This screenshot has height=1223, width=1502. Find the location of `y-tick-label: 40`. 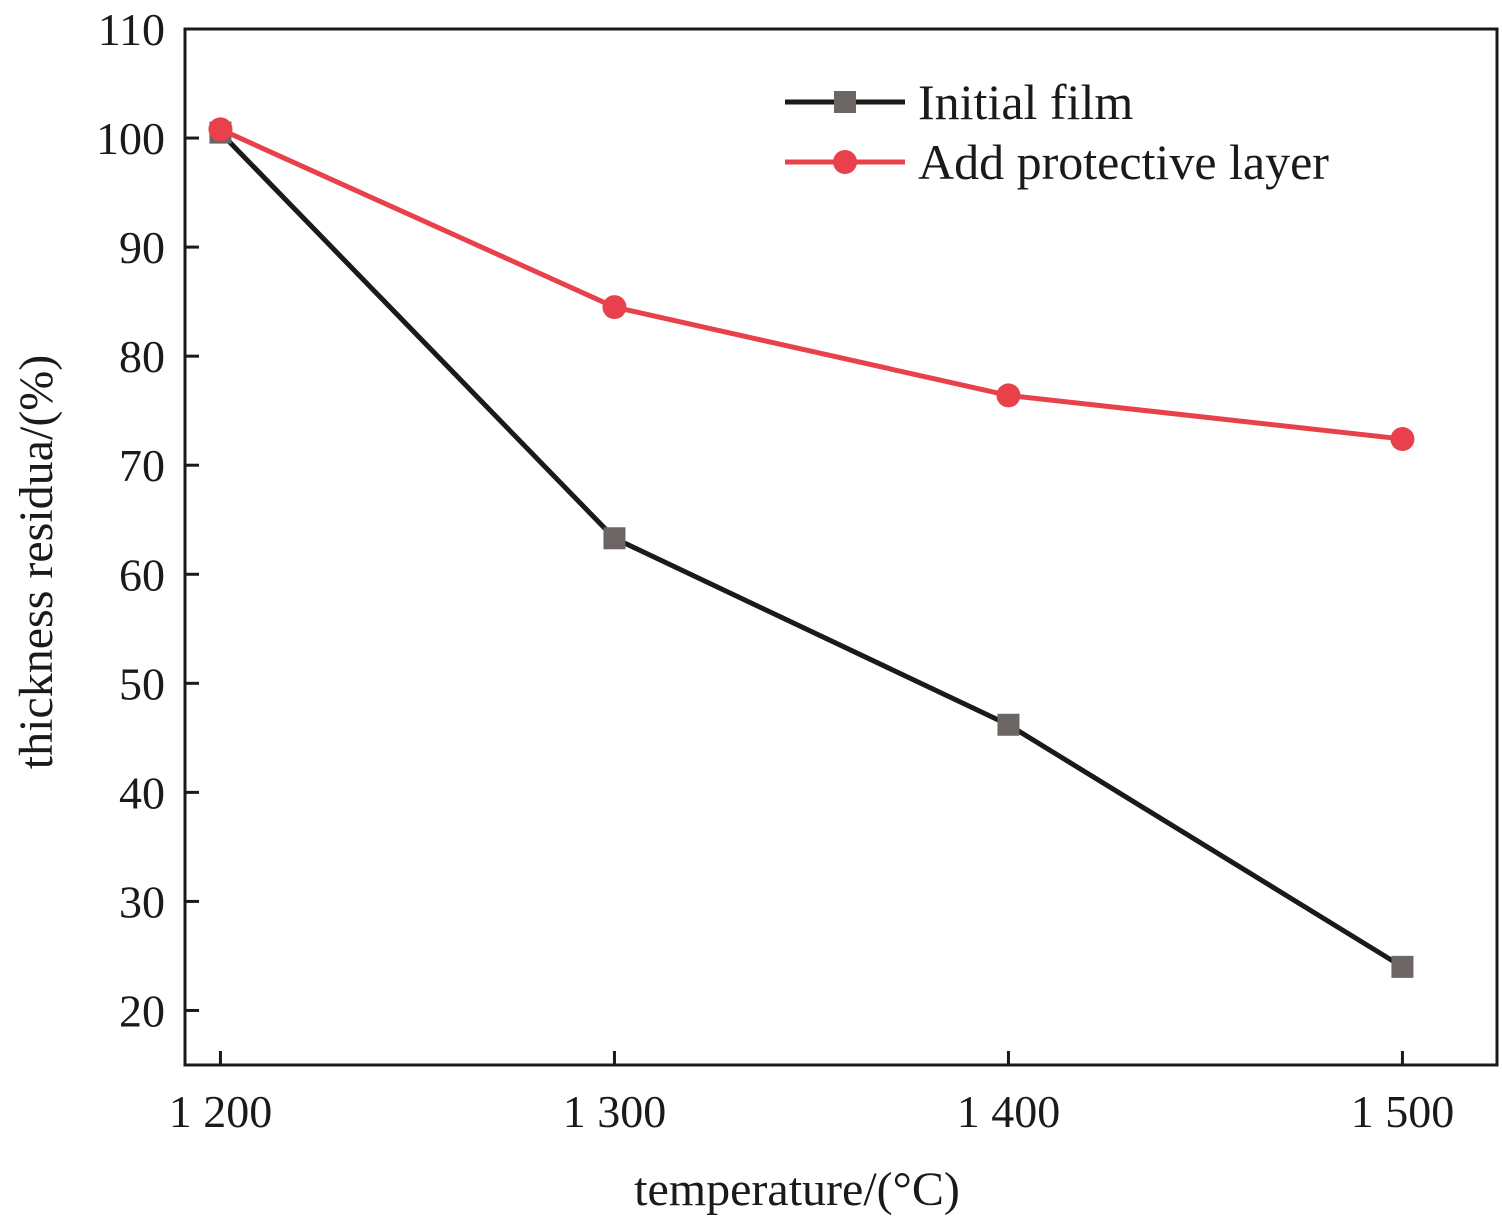

y-tick-label: 40 is located at coordinates (142, 792).